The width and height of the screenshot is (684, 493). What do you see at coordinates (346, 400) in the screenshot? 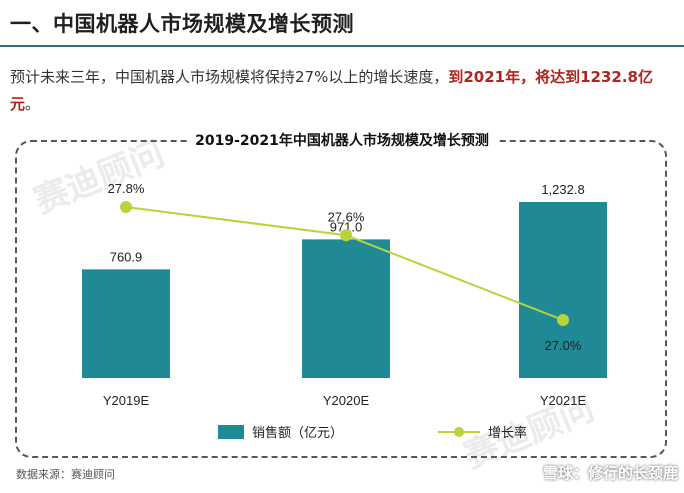
I see `category-label: Y2020E` at bounding box center [346, 400].